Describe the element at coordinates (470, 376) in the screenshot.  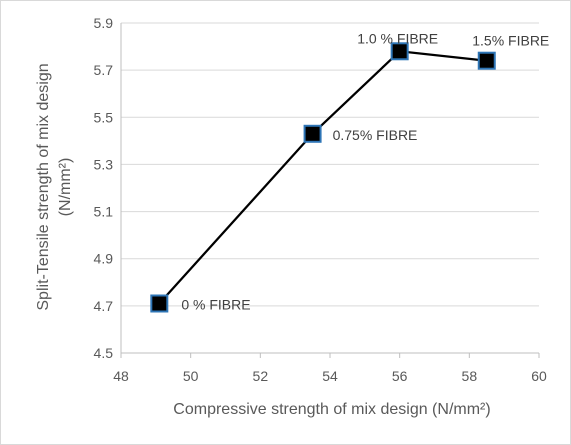
I see `x-tick-label: 58` at that location.